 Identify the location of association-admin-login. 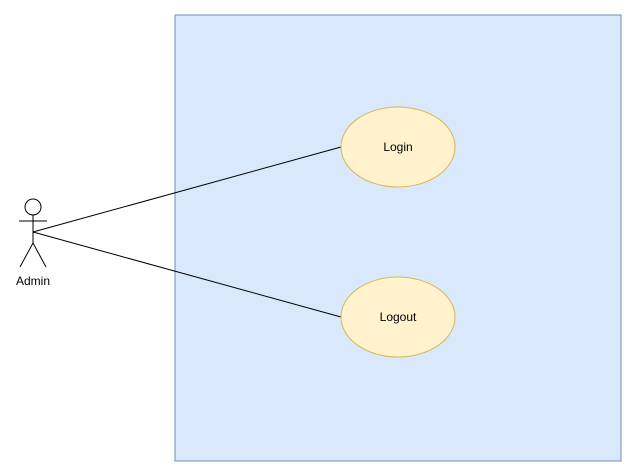
(187, 189).